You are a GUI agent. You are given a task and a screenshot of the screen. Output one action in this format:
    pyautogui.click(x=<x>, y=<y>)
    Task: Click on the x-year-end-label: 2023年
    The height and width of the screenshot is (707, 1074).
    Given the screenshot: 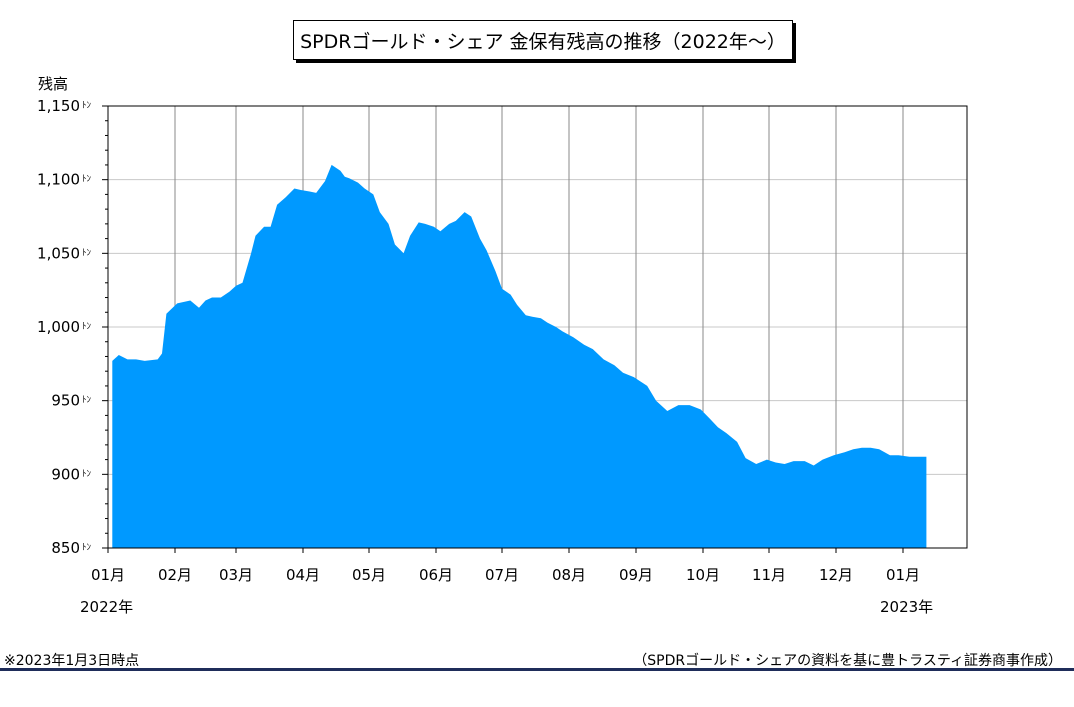 What is the action you would take?
    pyautogui.click(x=907, y=607)
    